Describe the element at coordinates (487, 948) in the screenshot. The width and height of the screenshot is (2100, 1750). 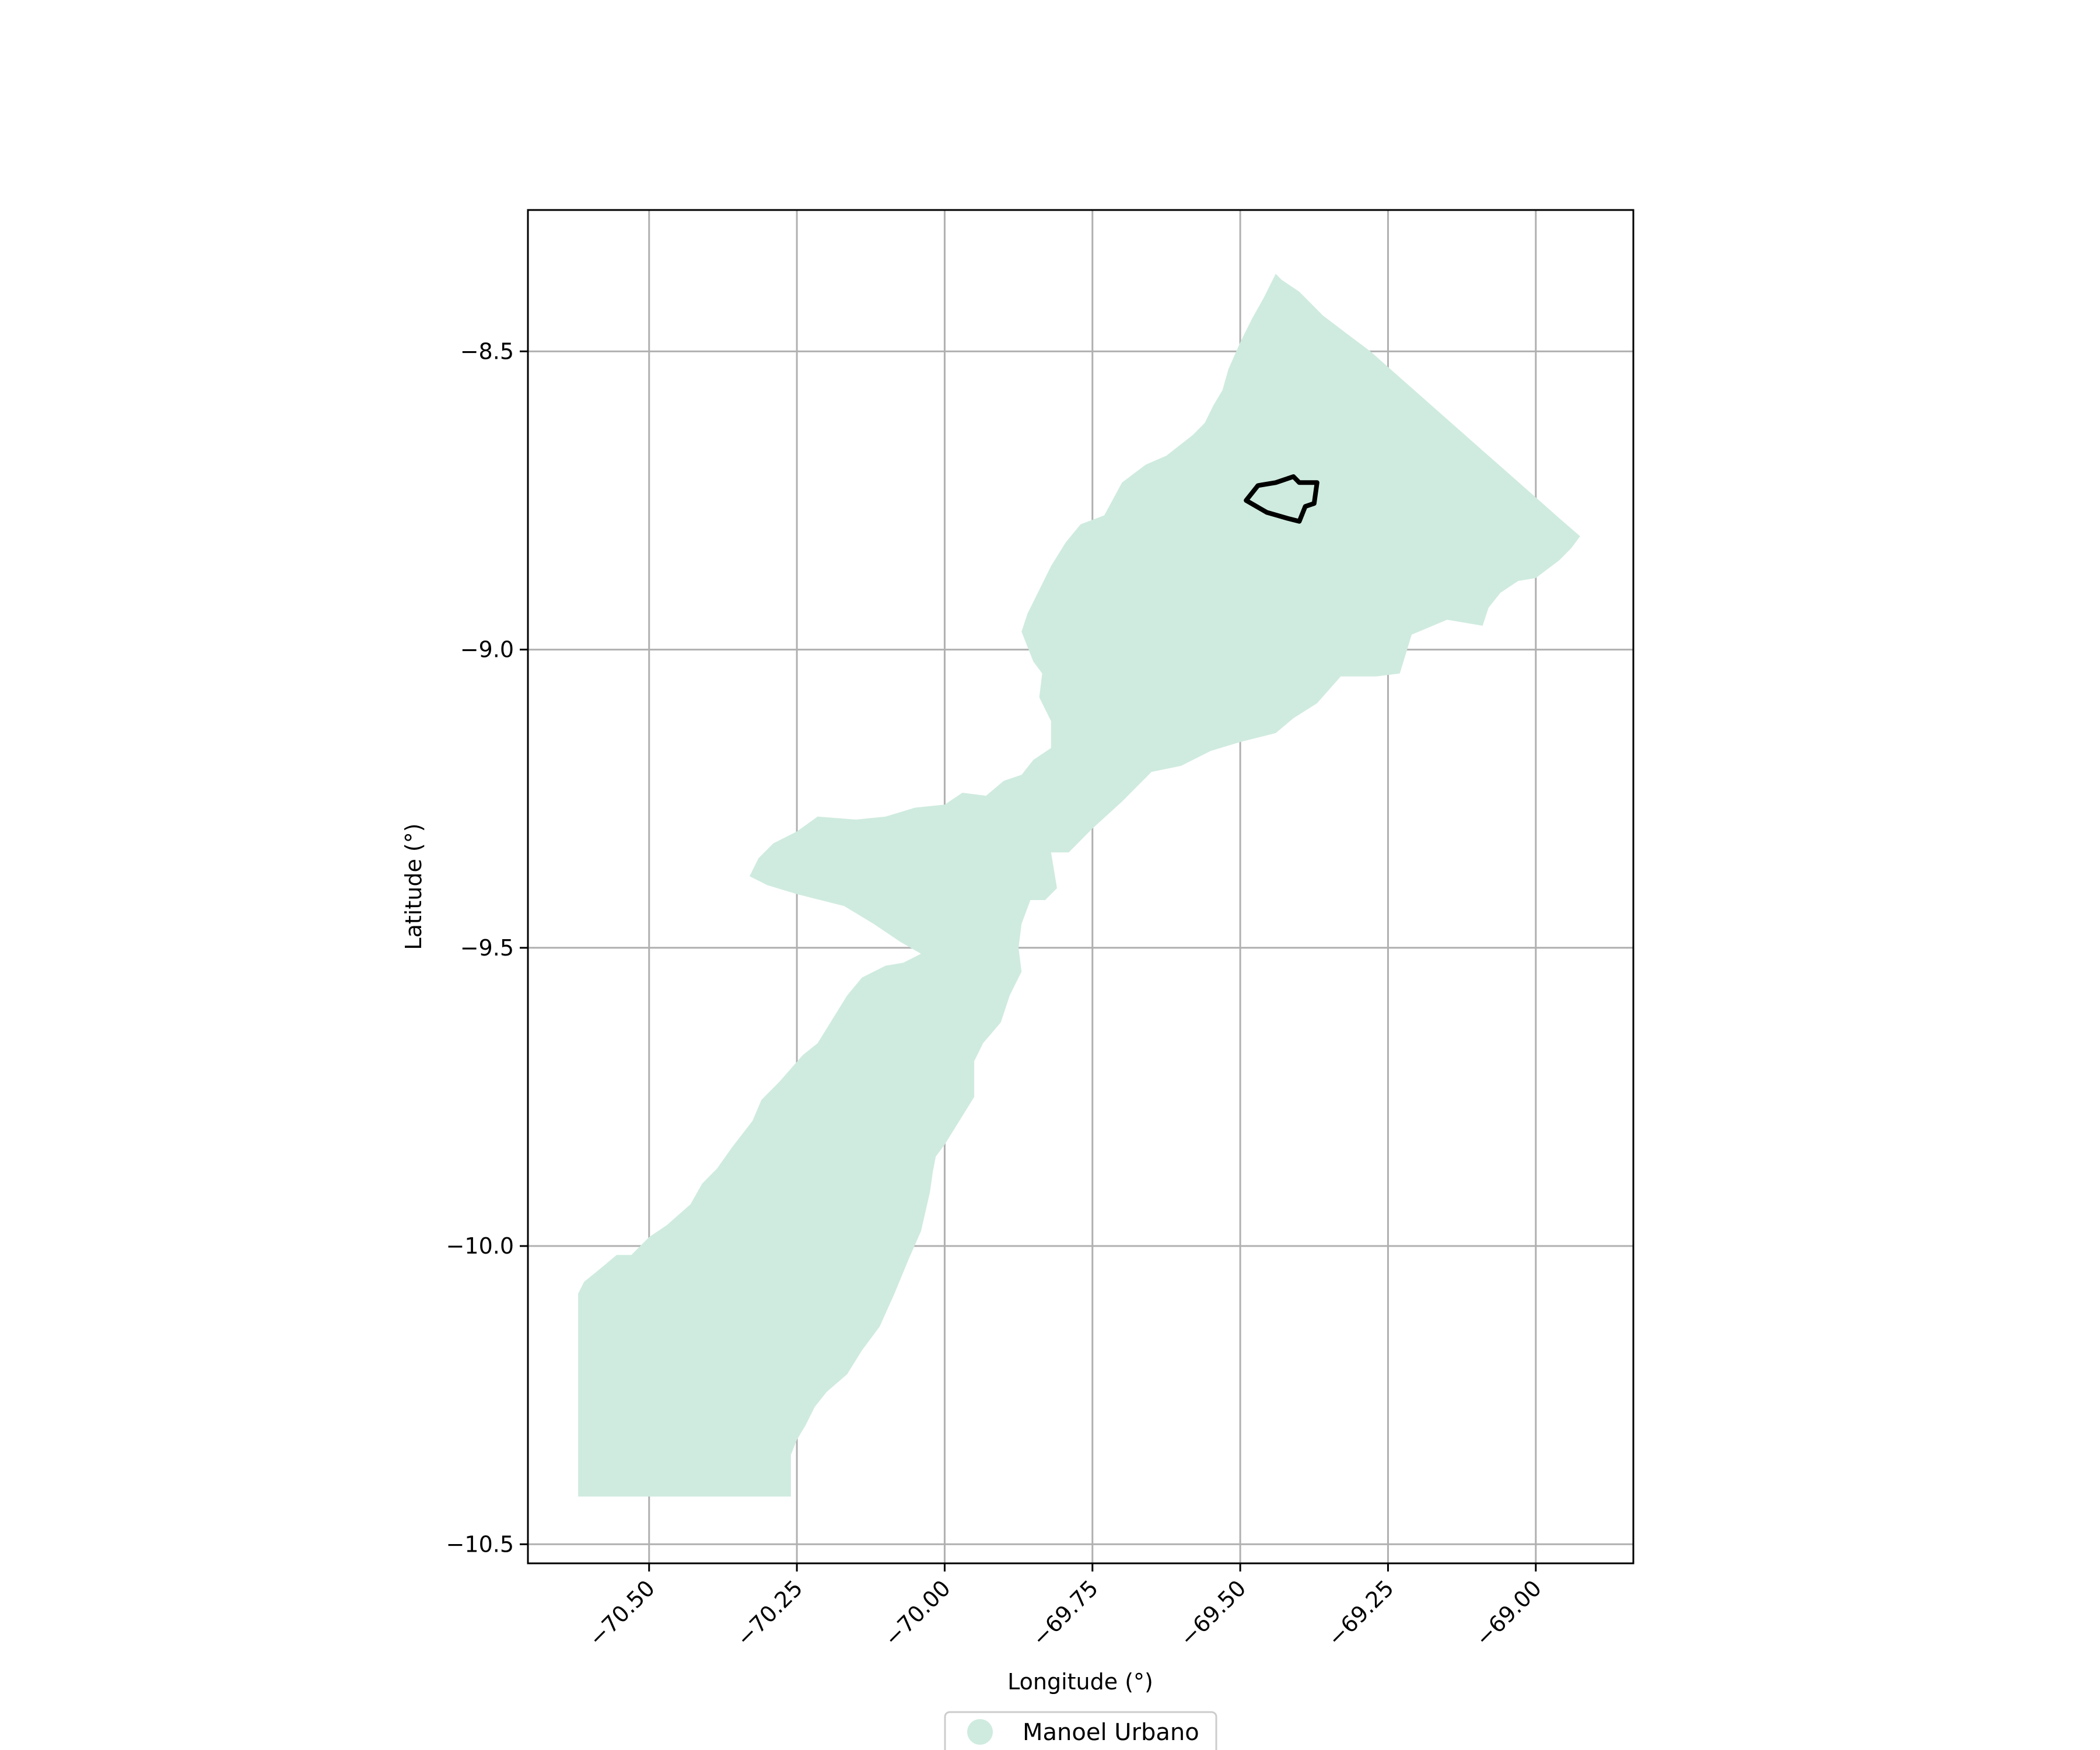
I see `y-tick-label: −9.5` at that location.